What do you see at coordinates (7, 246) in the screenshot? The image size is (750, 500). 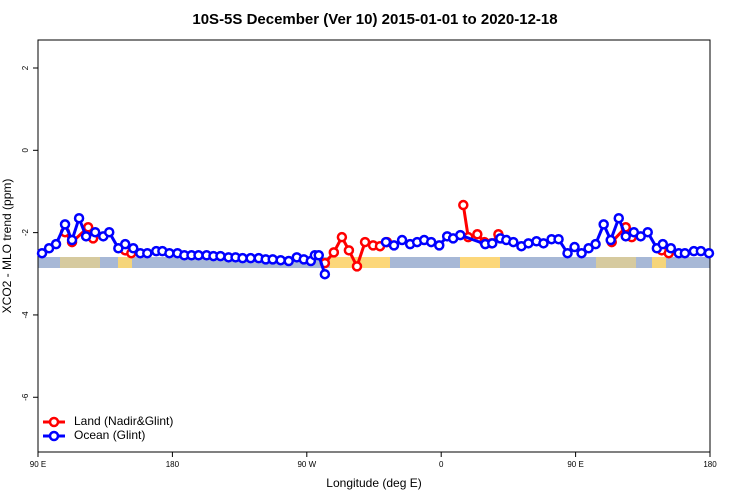 I see `y-axis-label: XCO2 - MLO trend (ppm)` at bounding box center [7, 246].